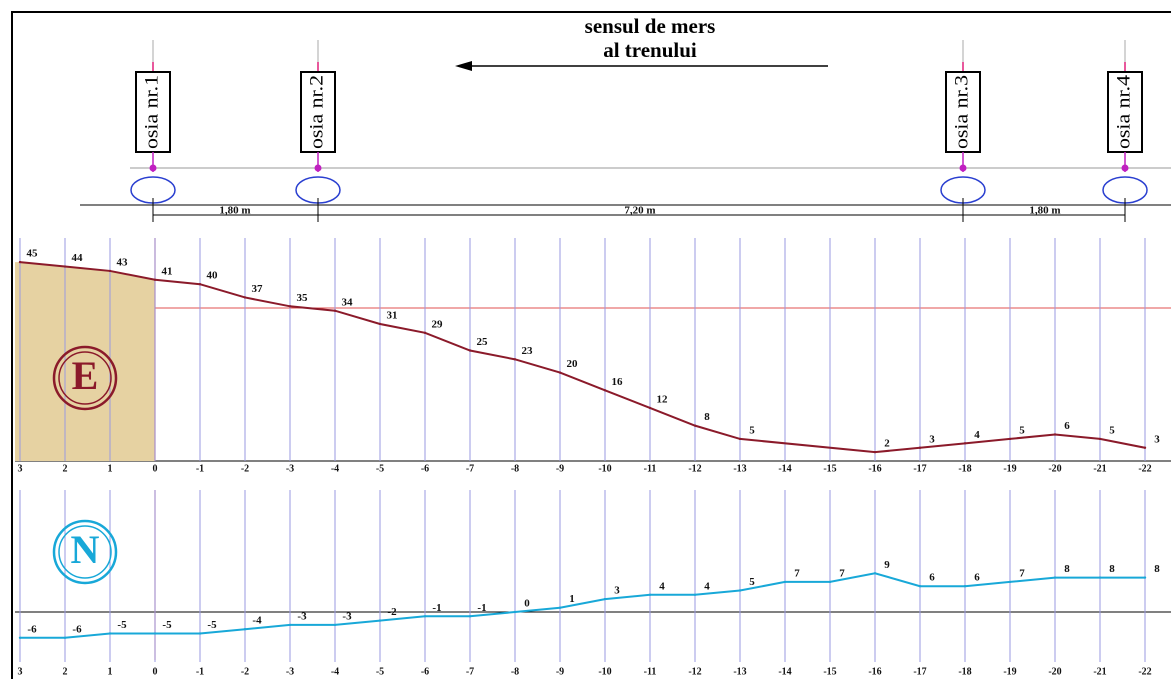 The width and height of the screenshot is (1171, 679). What do you see at coordinates (348, 302) in the screenshot?
I see `value-label: 34` at bounding box center [348, 302].